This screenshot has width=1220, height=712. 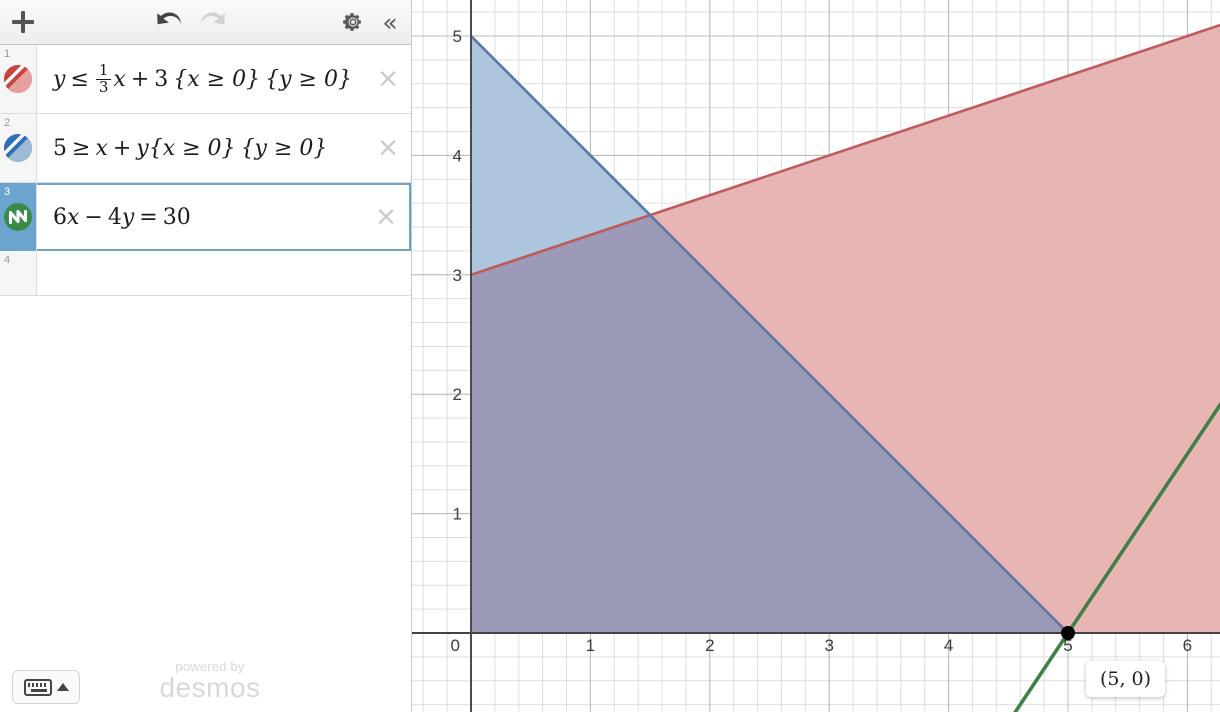 I want to click on redo-icon, so click(x=213, y=18).